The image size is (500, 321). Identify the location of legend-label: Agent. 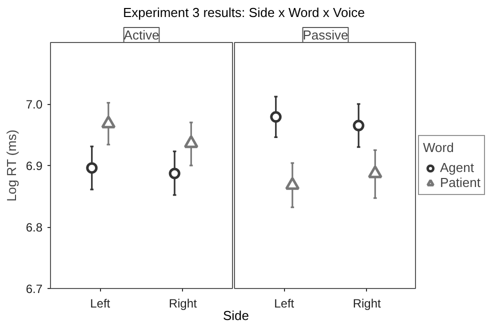
(457, 167).